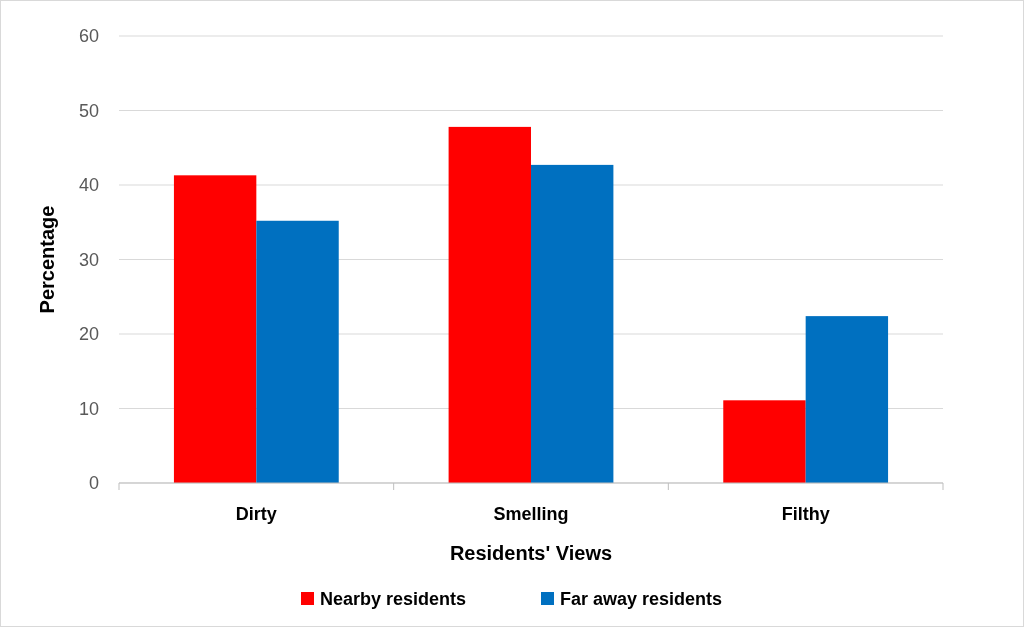 Image resolution: width=1024 pixels, height=627 pixels. What do you see at coordinates (88, 408) in the screenshot?
I see `y-tick-label: 10` at bounding box center [88, 408].